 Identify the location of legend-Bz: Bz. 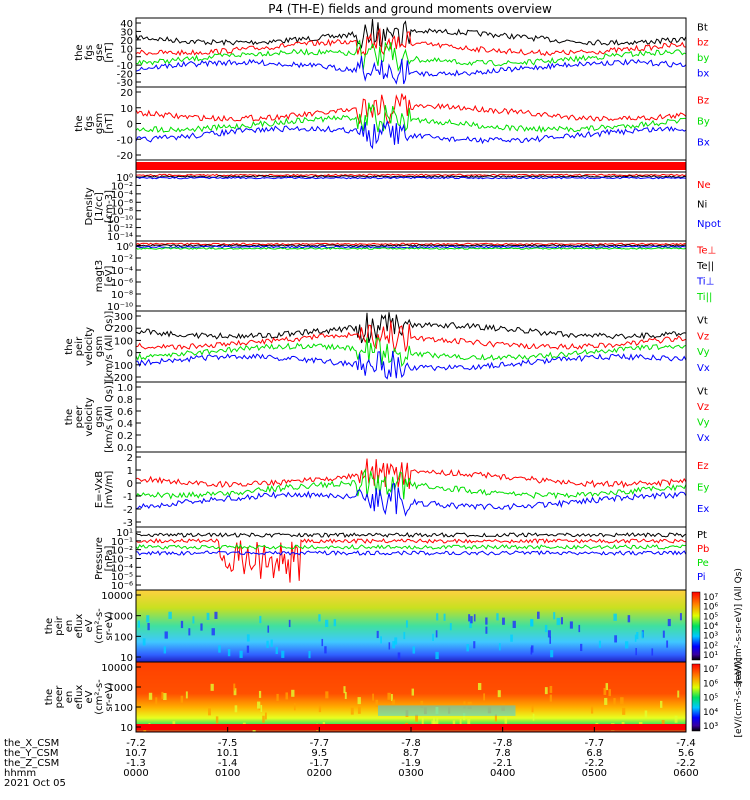
(703, 101).